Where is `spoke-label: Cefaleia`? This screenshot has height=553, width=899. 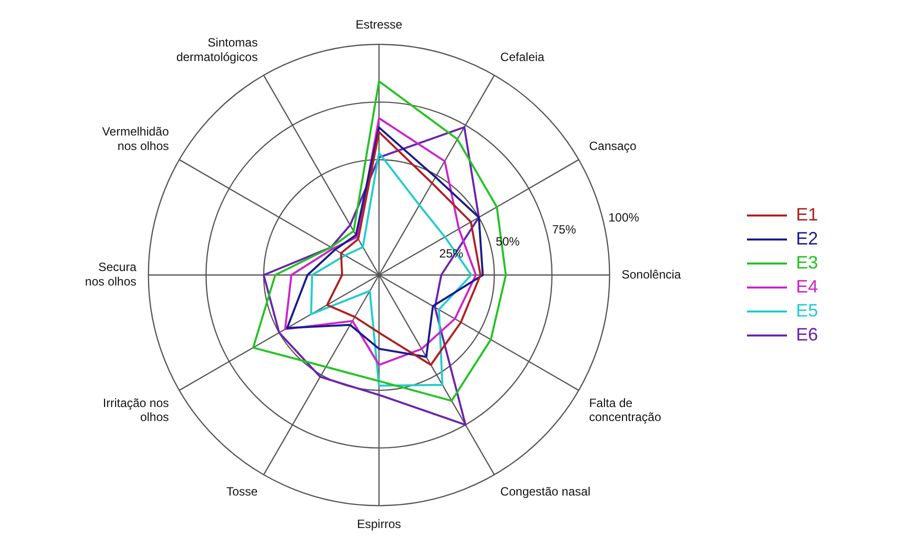
spoke-label: Cefaleia is located at coordinates (522, 57).